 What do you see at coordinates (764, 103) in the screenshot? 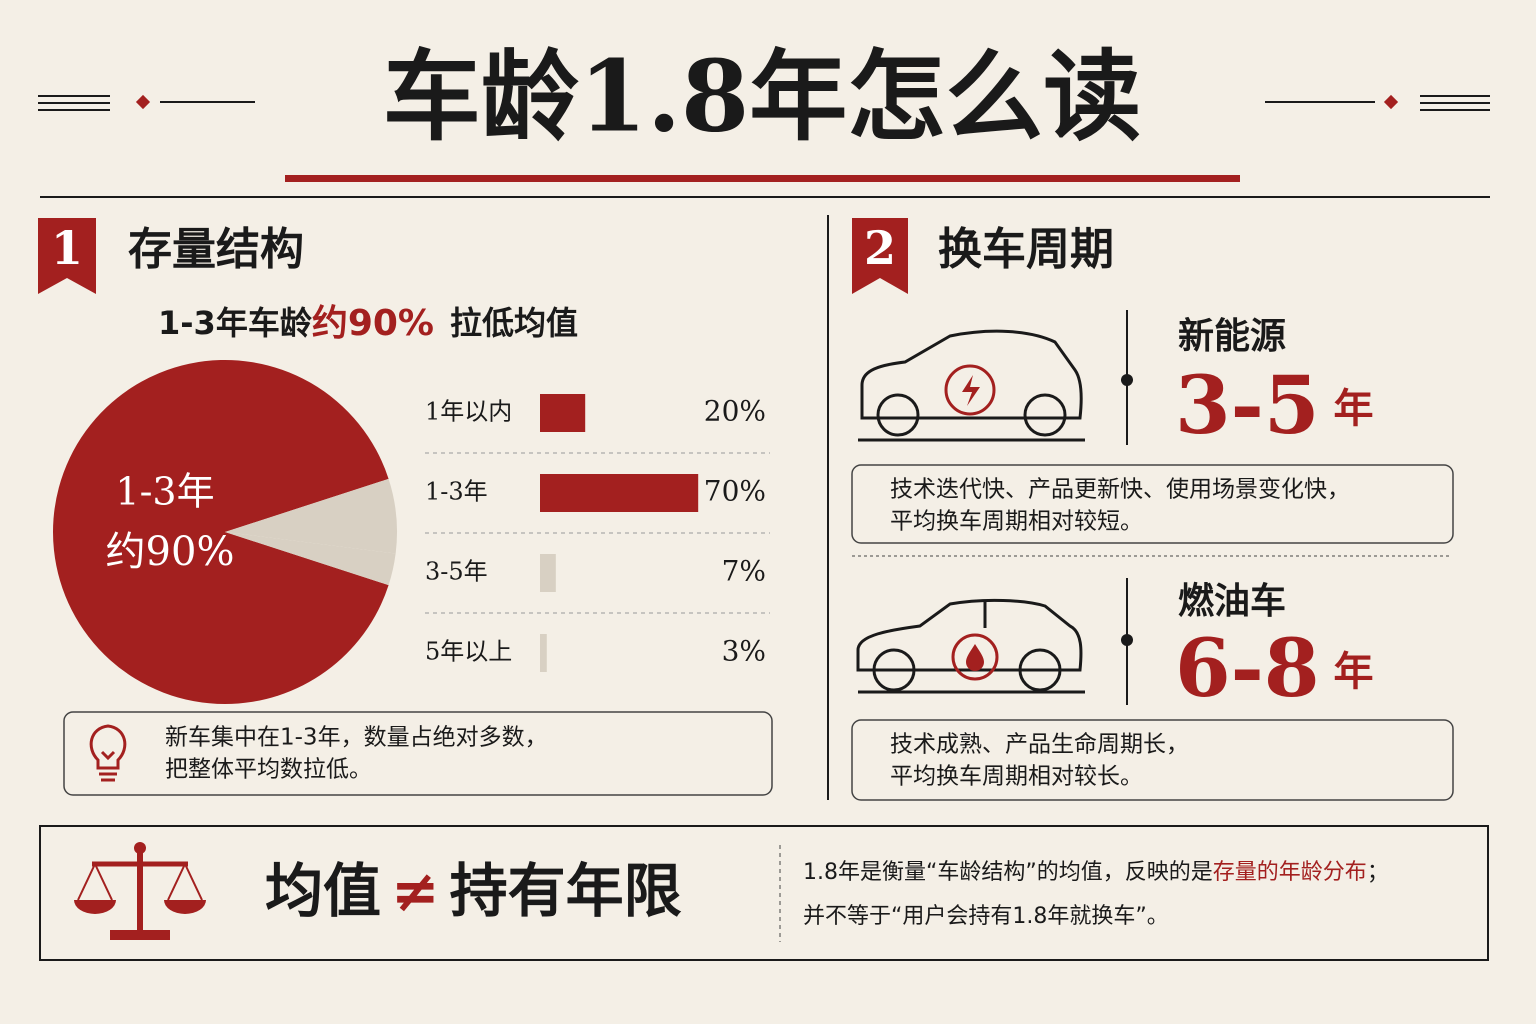
I see `title-ornaments` at bounding box center [764, 103].